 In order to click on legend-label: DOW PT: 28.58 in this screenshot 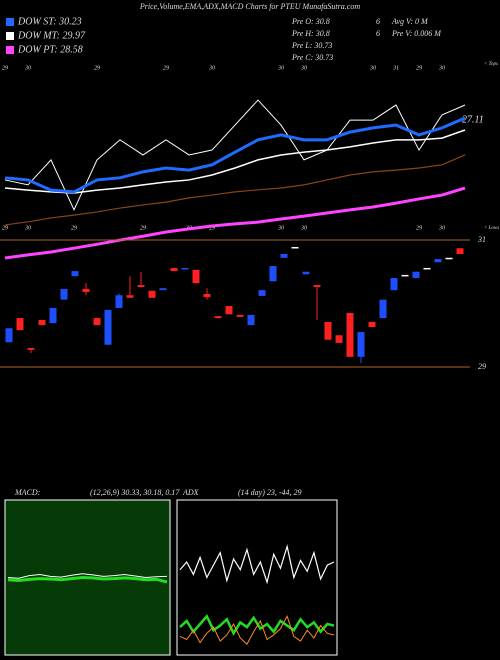, I will do `click(50, 49)`.